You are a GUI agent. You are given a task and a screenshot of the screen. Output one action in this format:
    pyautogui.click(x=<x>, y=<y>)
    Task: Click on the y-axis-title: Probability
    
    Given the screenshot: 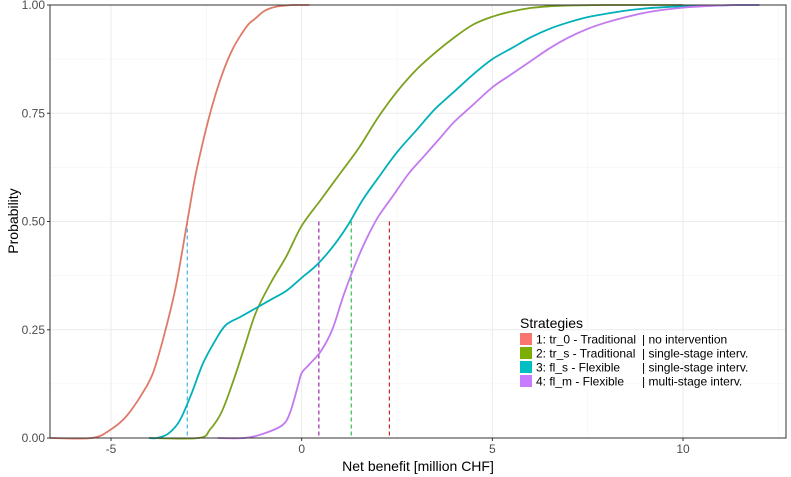 What is the action you would take?
    pyautogui.click(x=13, y=220)
    